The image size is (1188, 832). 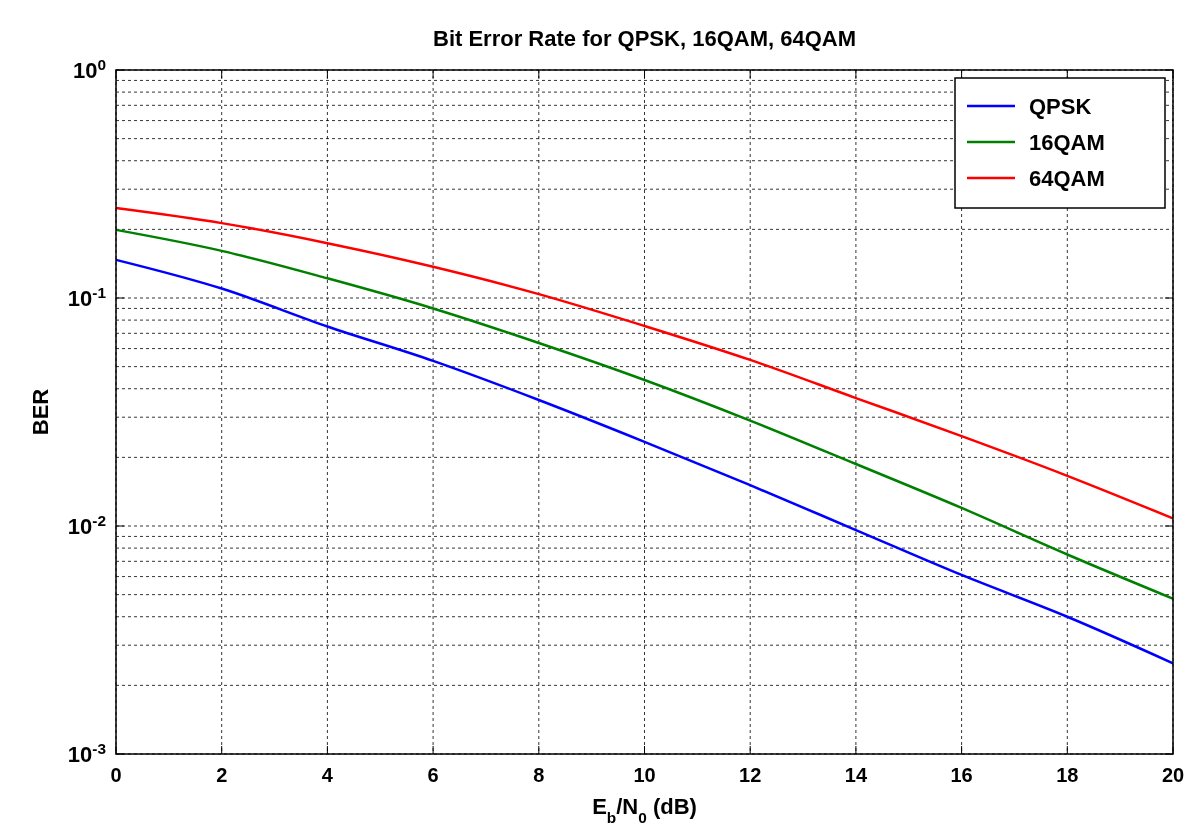 I want to click on y-tick-label: 10$^{-2}$, so click(x=86, y=525).